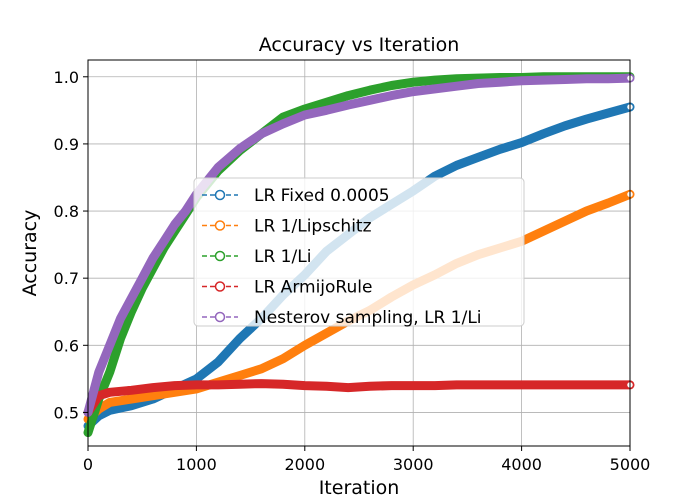 This screenshot has height=500, width=700. What do you see at coordinates (30, 253) in the screenshot?
I see `y-axis-label: Accuracy` at bounding box center [30, 253].